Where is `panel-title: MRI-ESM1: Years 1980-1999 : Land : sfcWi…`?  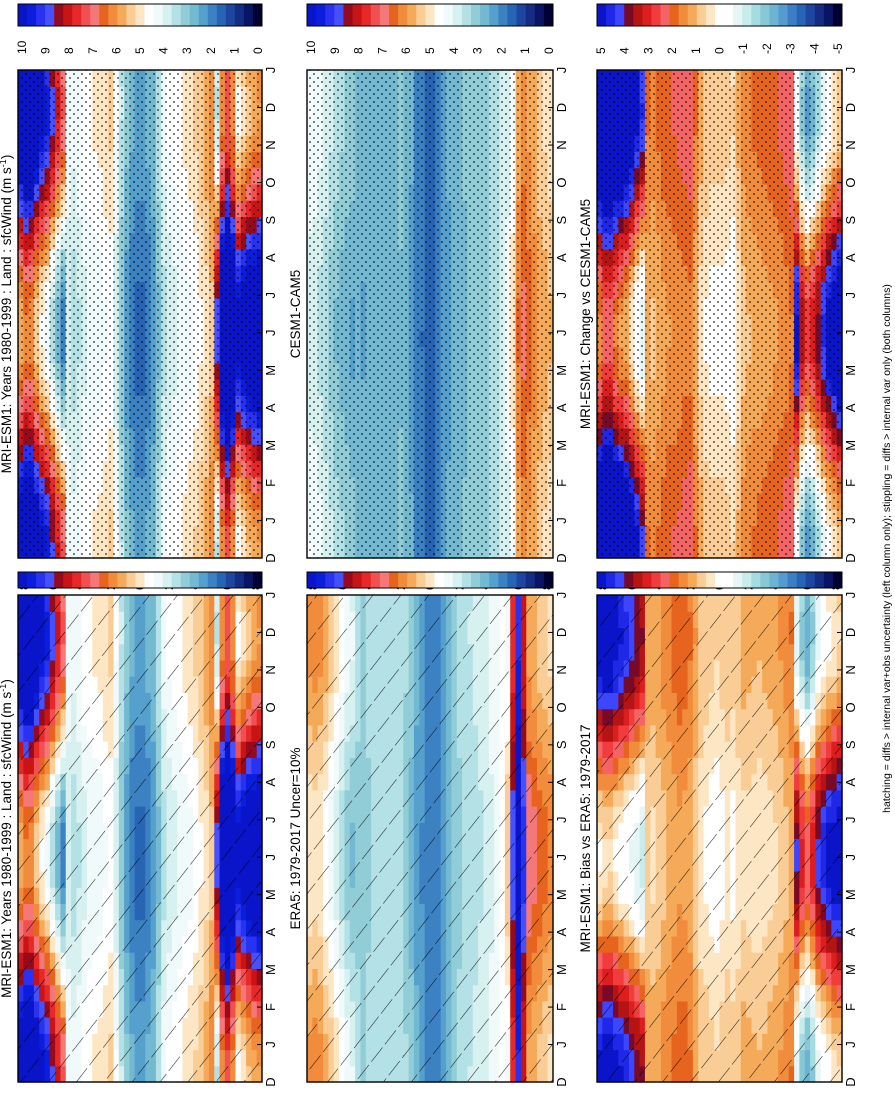
panel-title: MRI-ESM1: Years 1980-1999 : Land : sfcWi… is located at coordinates (7, 838).